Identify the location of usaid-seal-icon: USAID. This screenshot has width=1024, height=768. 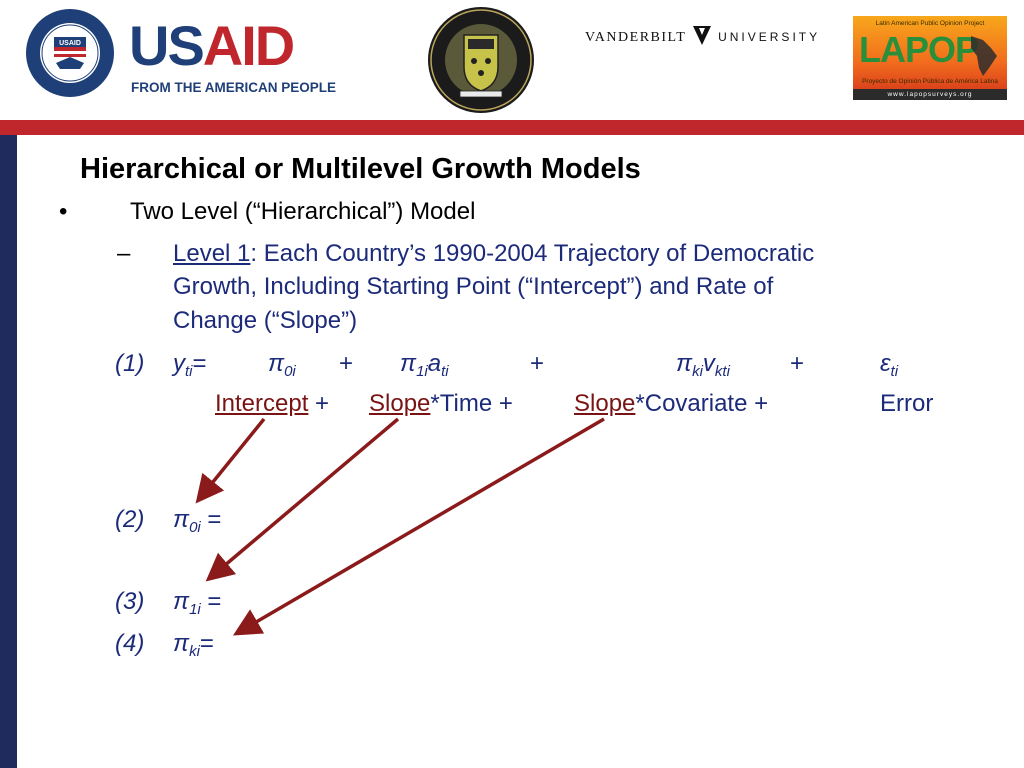
(70, 53).